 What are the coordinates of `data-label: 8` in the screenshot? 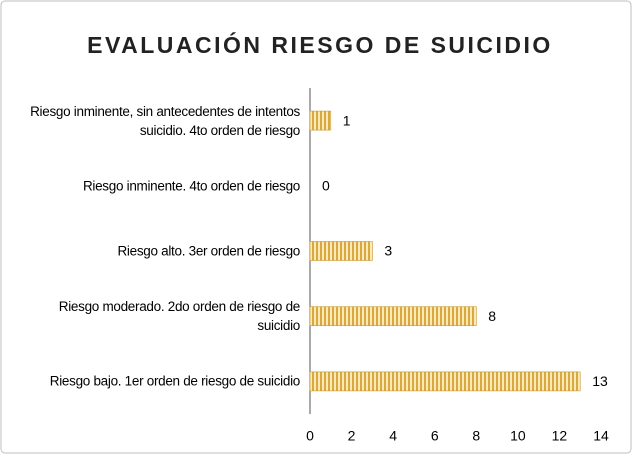 It's located at (492, 316).